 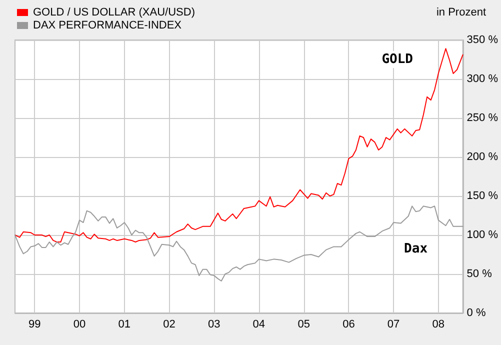 What do you see at coordinates (304, 324) in the screenshot?
I see `x-tick-label: 05` at bounding box center [304, 324].